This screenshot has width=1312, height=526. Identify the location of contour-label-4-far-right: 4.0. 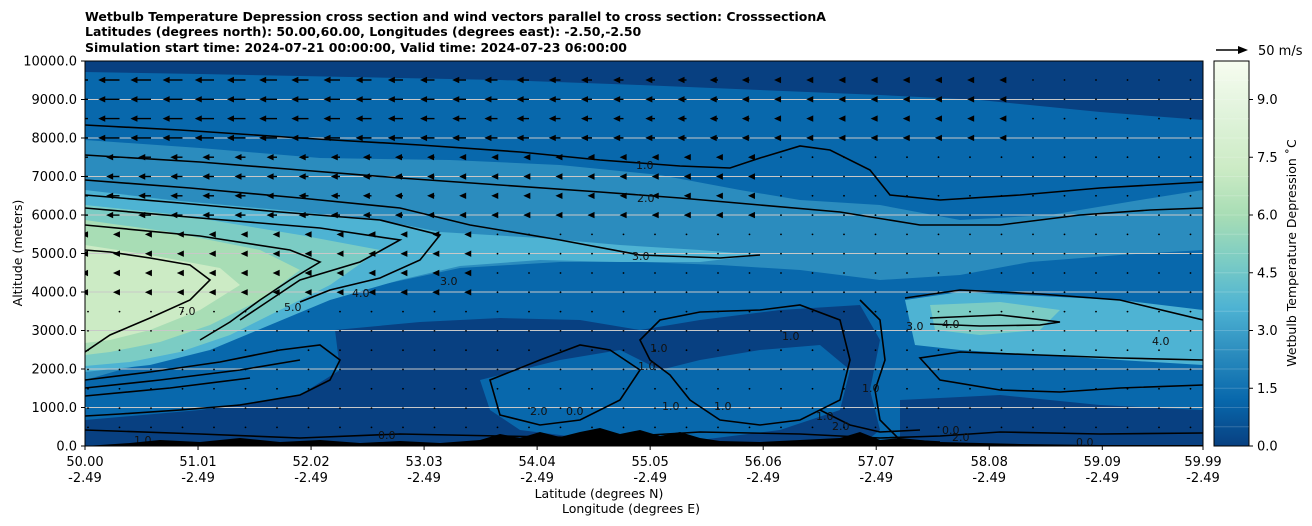
(1161, 341).